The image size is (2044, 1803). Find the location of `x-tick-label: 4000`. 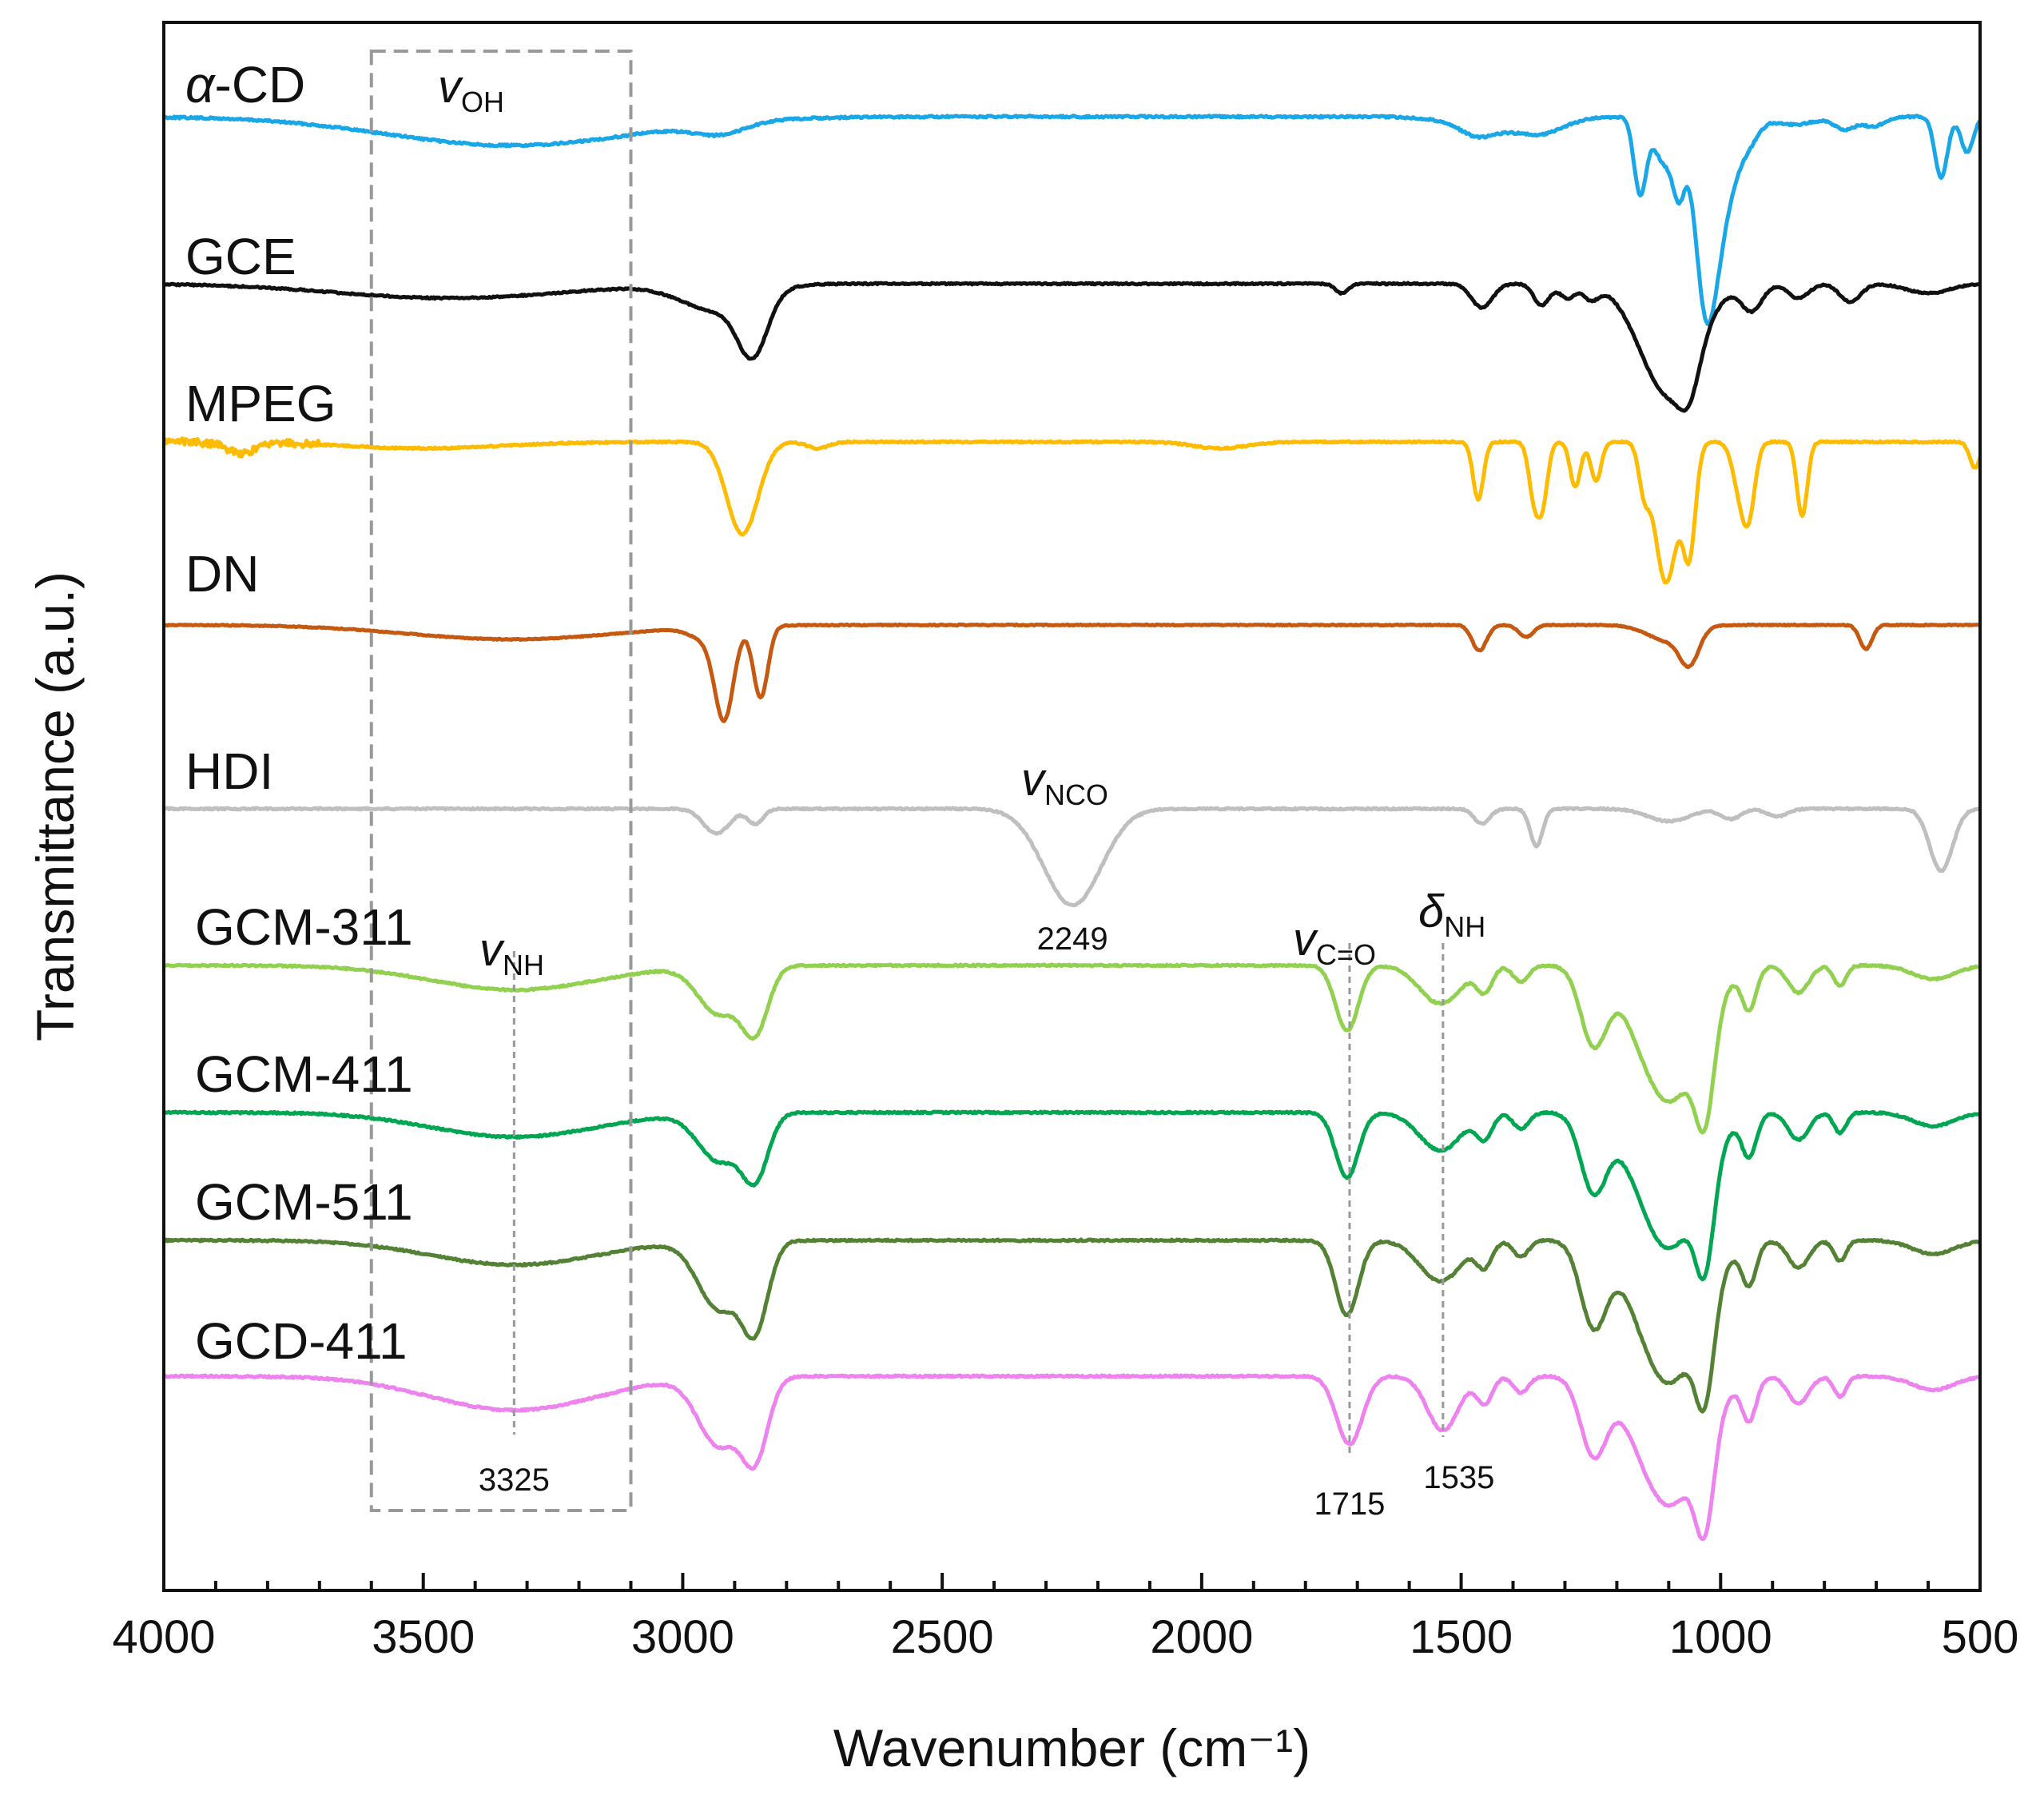

x-tick-label: 4000 is located at coordinates (163, 1637).